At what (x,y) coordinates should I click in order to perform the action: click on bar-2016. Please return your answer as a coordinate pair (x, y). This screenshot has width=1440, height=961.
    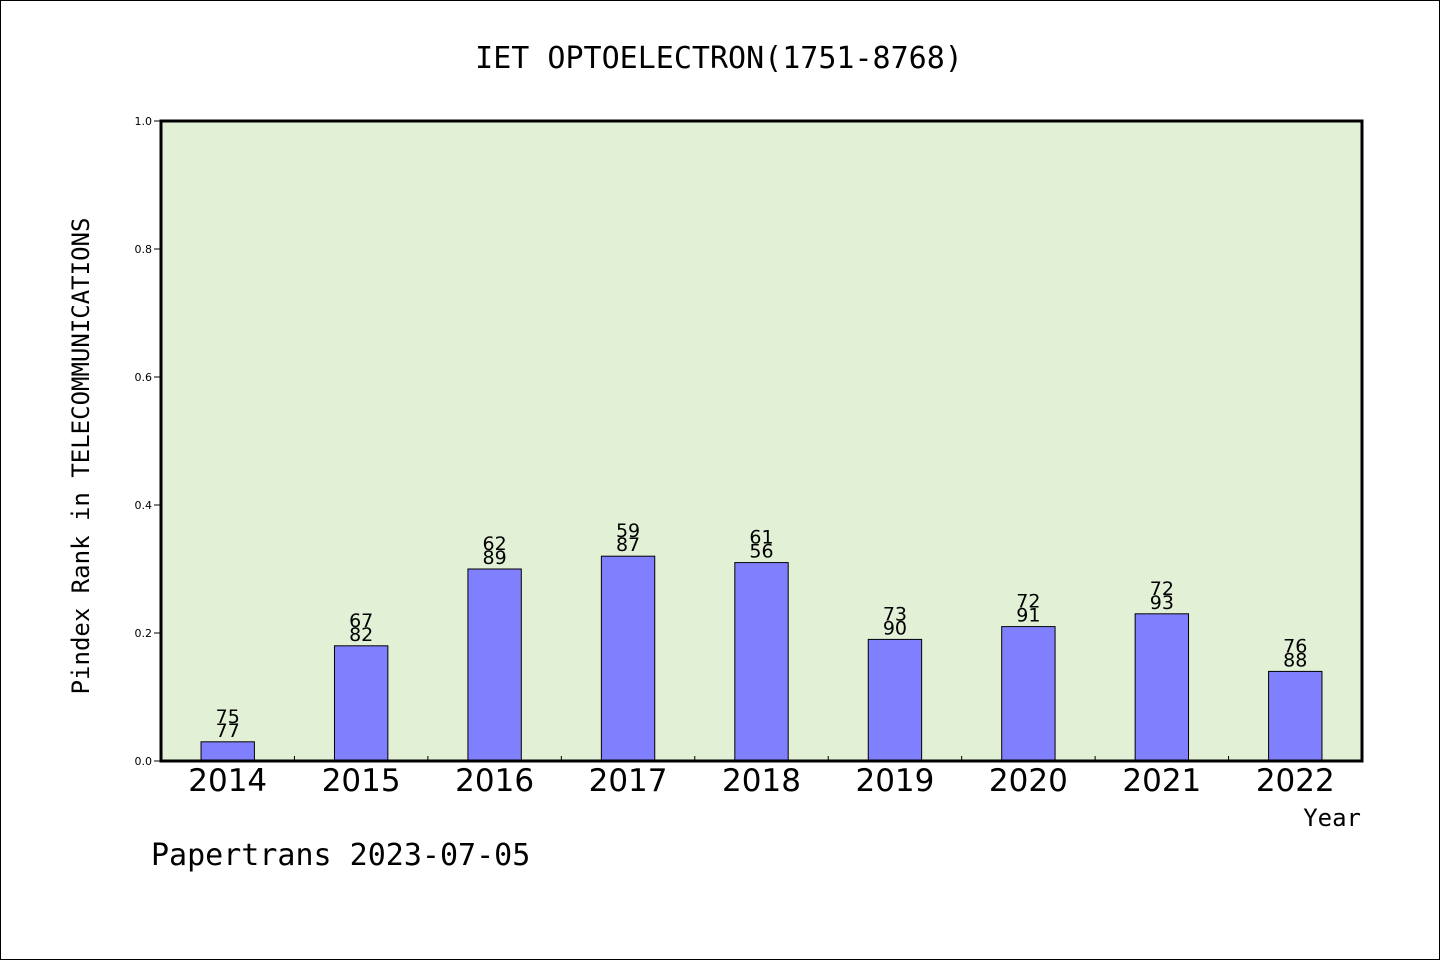
    Looking at the image, I should click on (494, 665).